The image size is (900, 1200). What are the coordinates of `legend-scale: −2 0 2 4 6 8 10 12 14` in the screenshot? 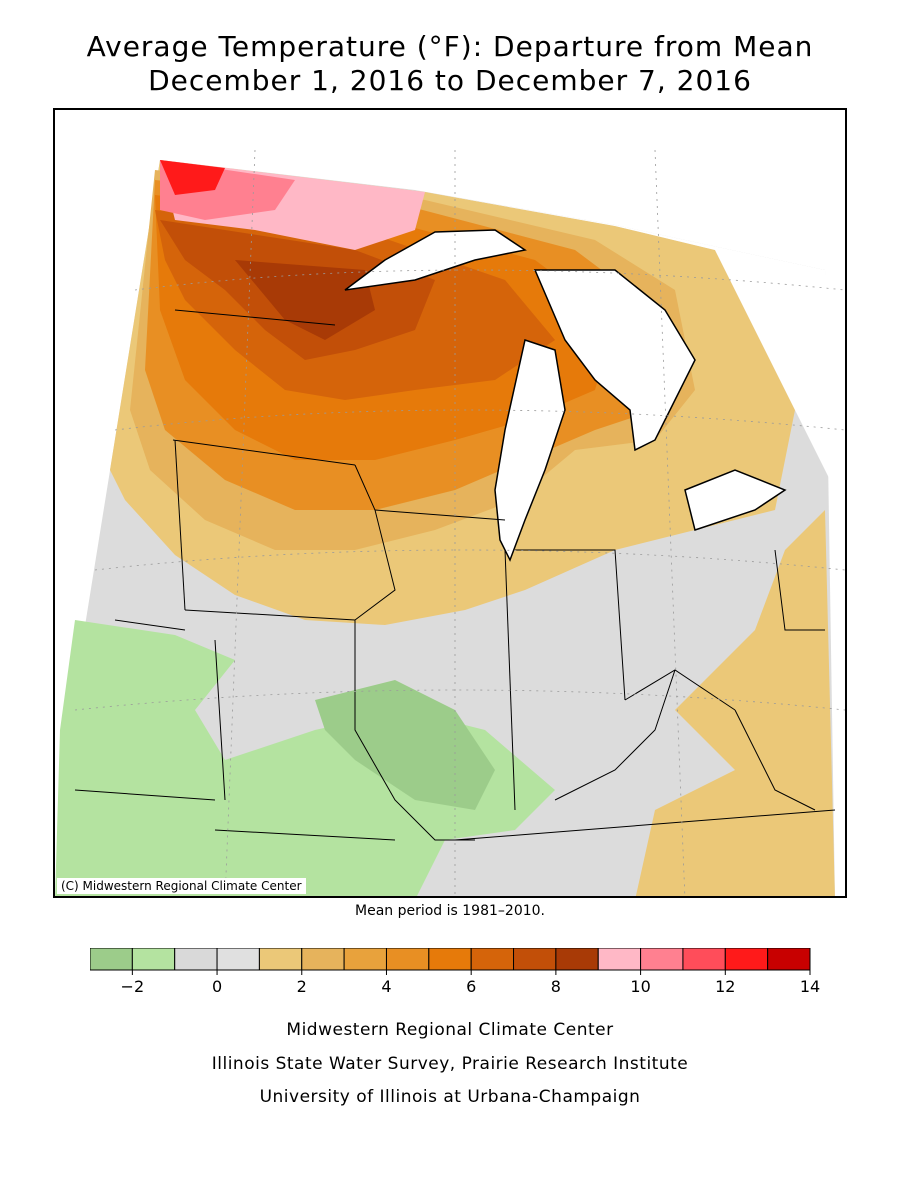 It's located at (455, 972).